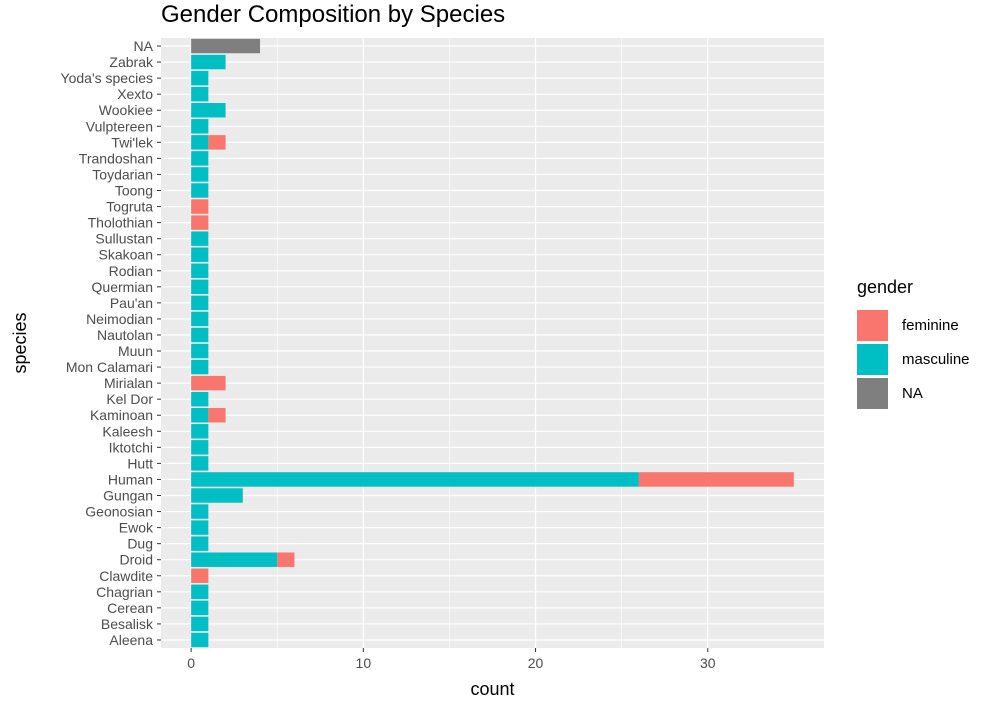  Describe the element at coordinates (131, 271) in the screenshot. I see `y-tick-label: Rodian` at that location.